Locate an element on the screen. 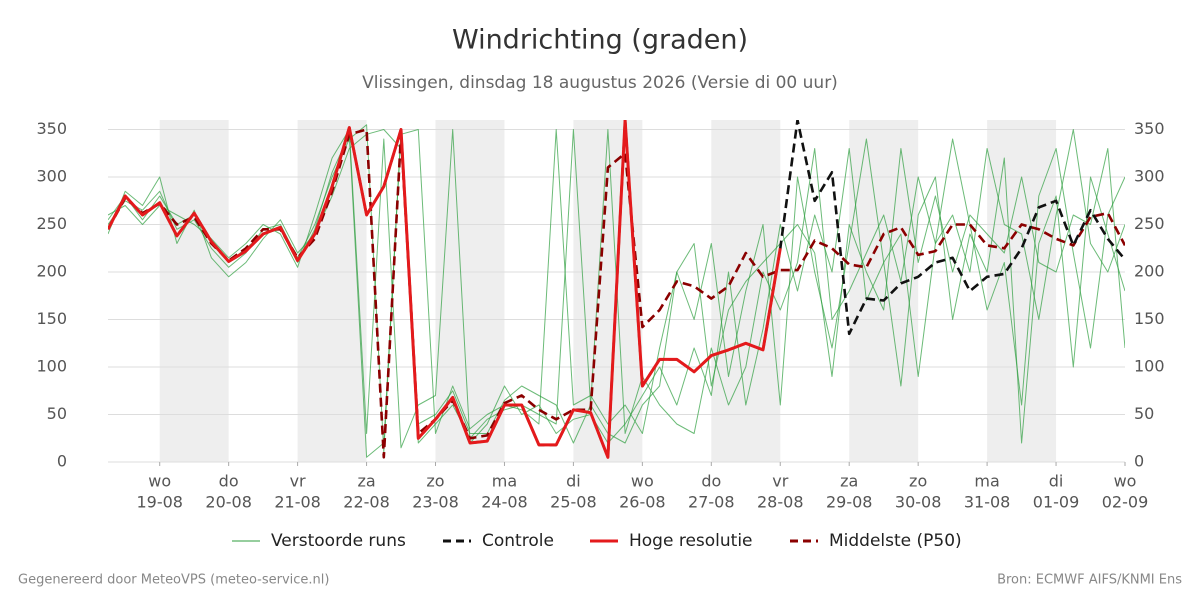 This screenshot has width=1200, height=600. x-tick-date: 24-08 is located at coordinates (504, 502).